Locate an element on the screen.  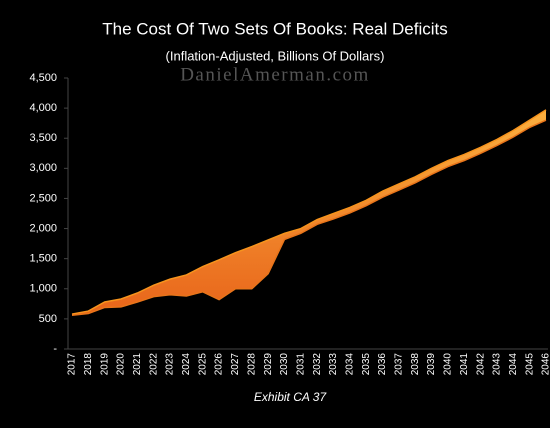
x-tick-label: 2033 is located at coordinates (333, 364).